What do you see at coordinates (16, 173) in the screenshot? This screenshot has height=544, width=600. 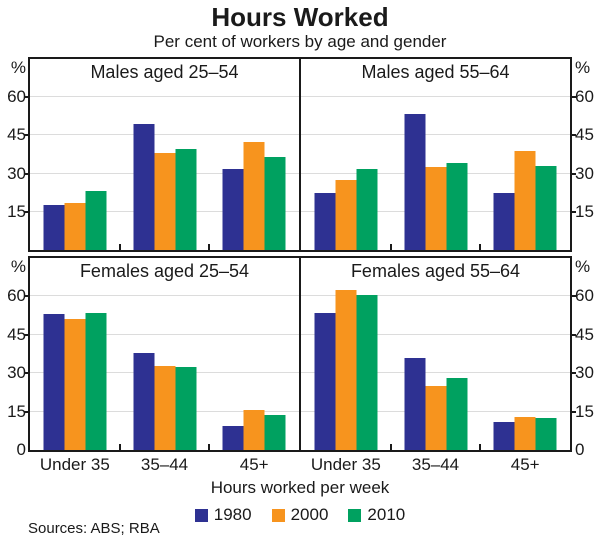 I see `y-tick-label-left: 30` at bounding box center [16, 173].